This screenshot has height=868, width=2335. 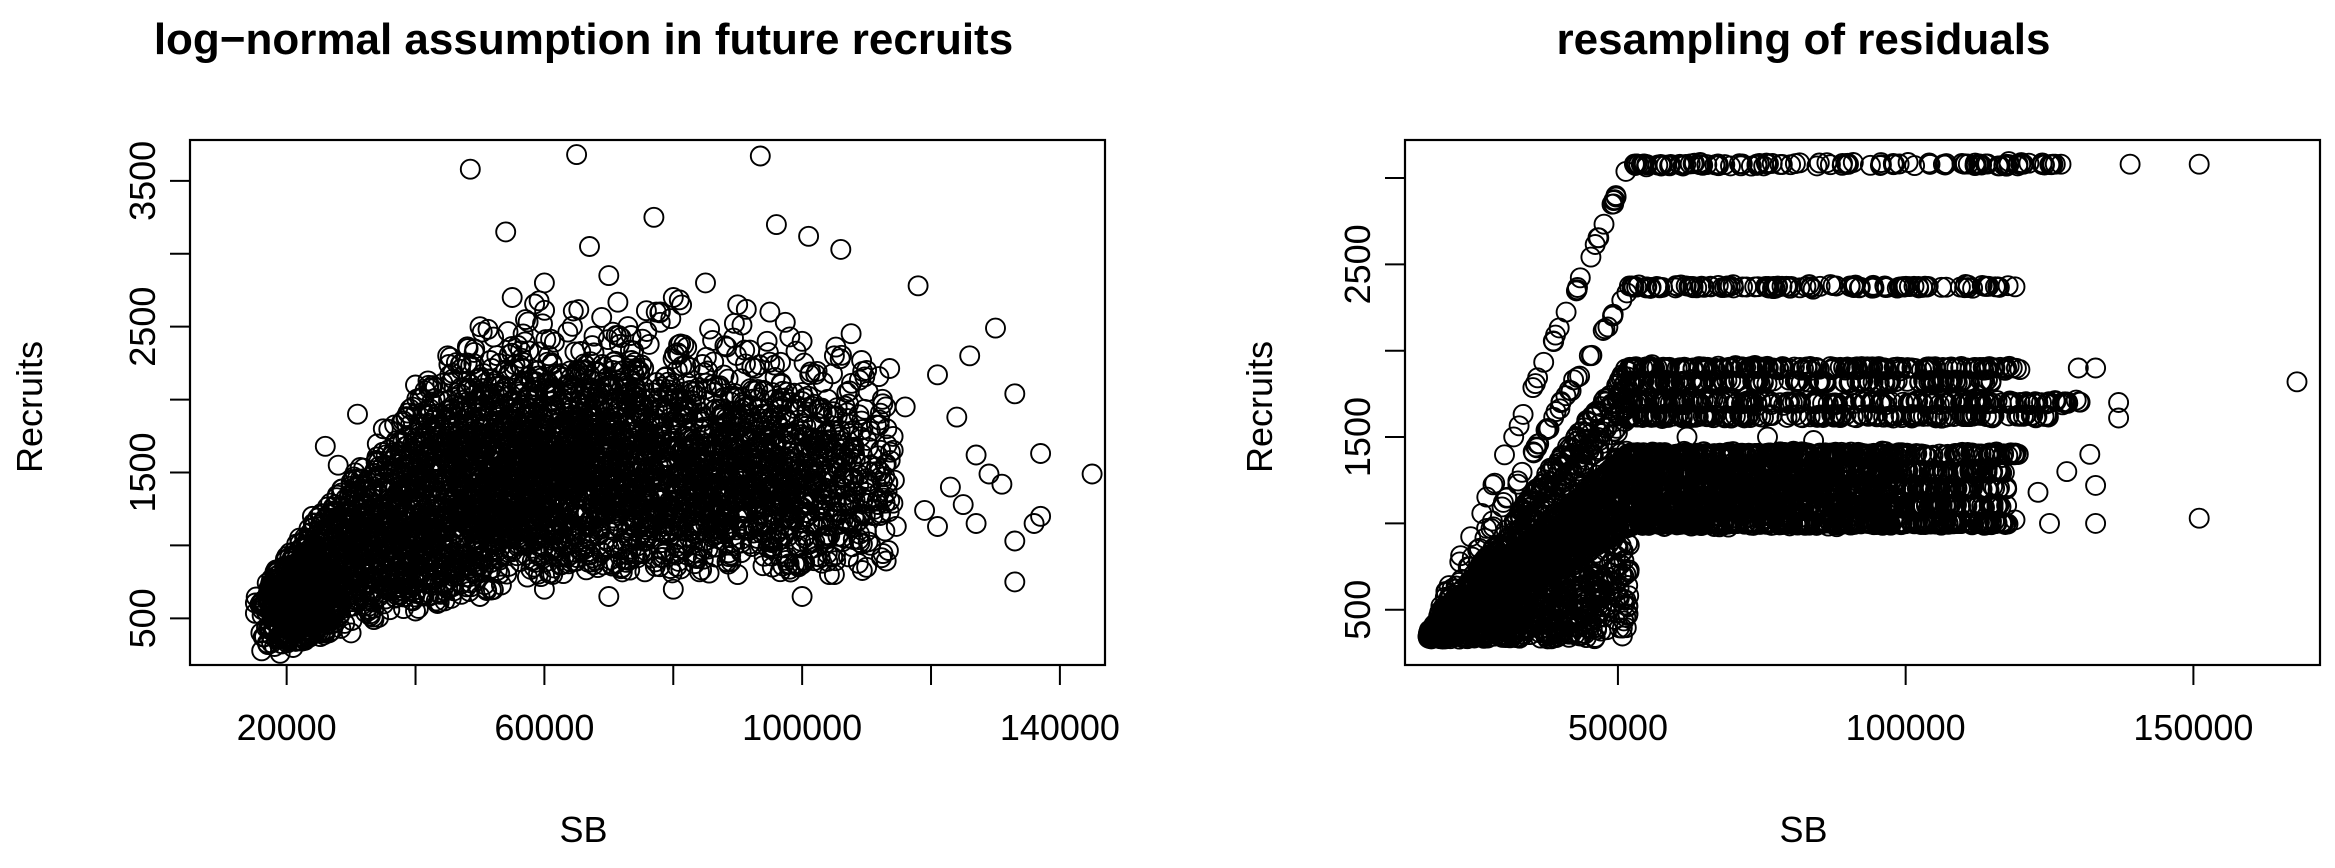 I want to click on x-tick-label: 20000, so click(x=287, y=727).